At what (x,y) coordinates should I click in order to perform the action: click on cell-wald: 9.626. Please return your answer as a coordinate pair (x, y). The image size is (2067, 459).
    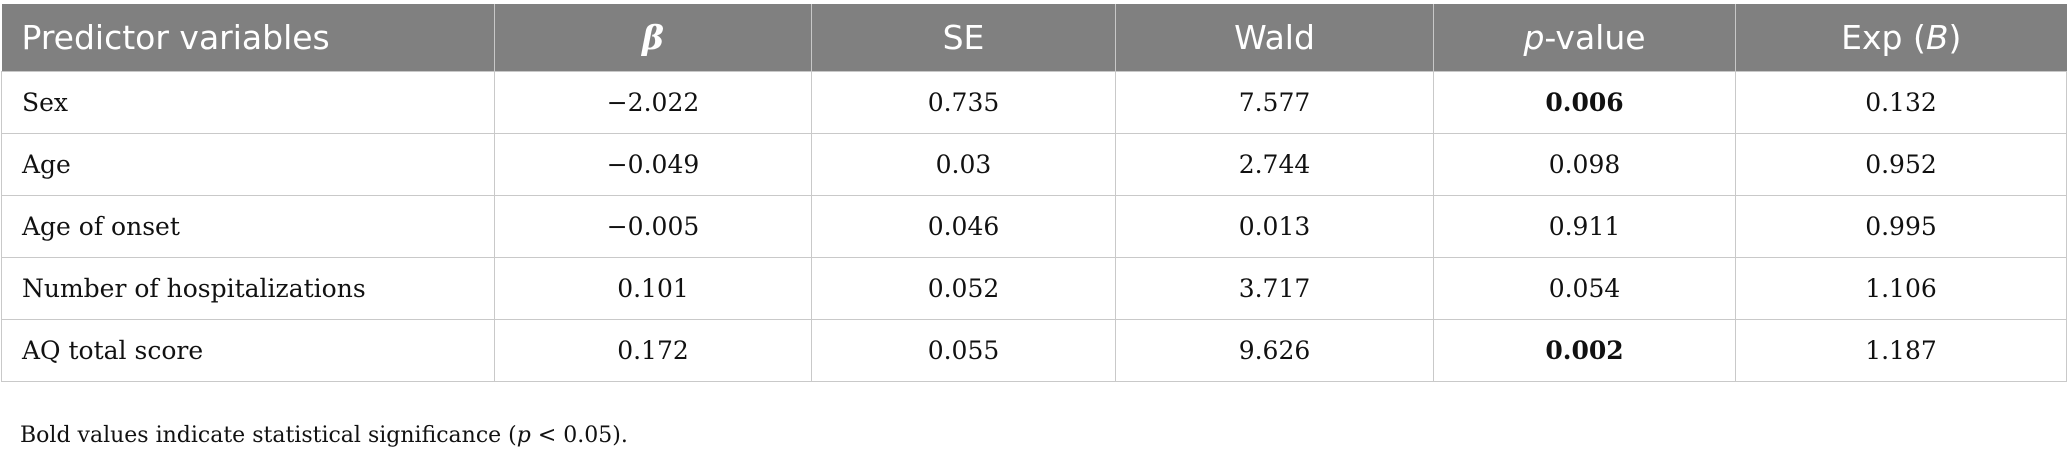
    Looking at the image, I should click on (1274, 350).